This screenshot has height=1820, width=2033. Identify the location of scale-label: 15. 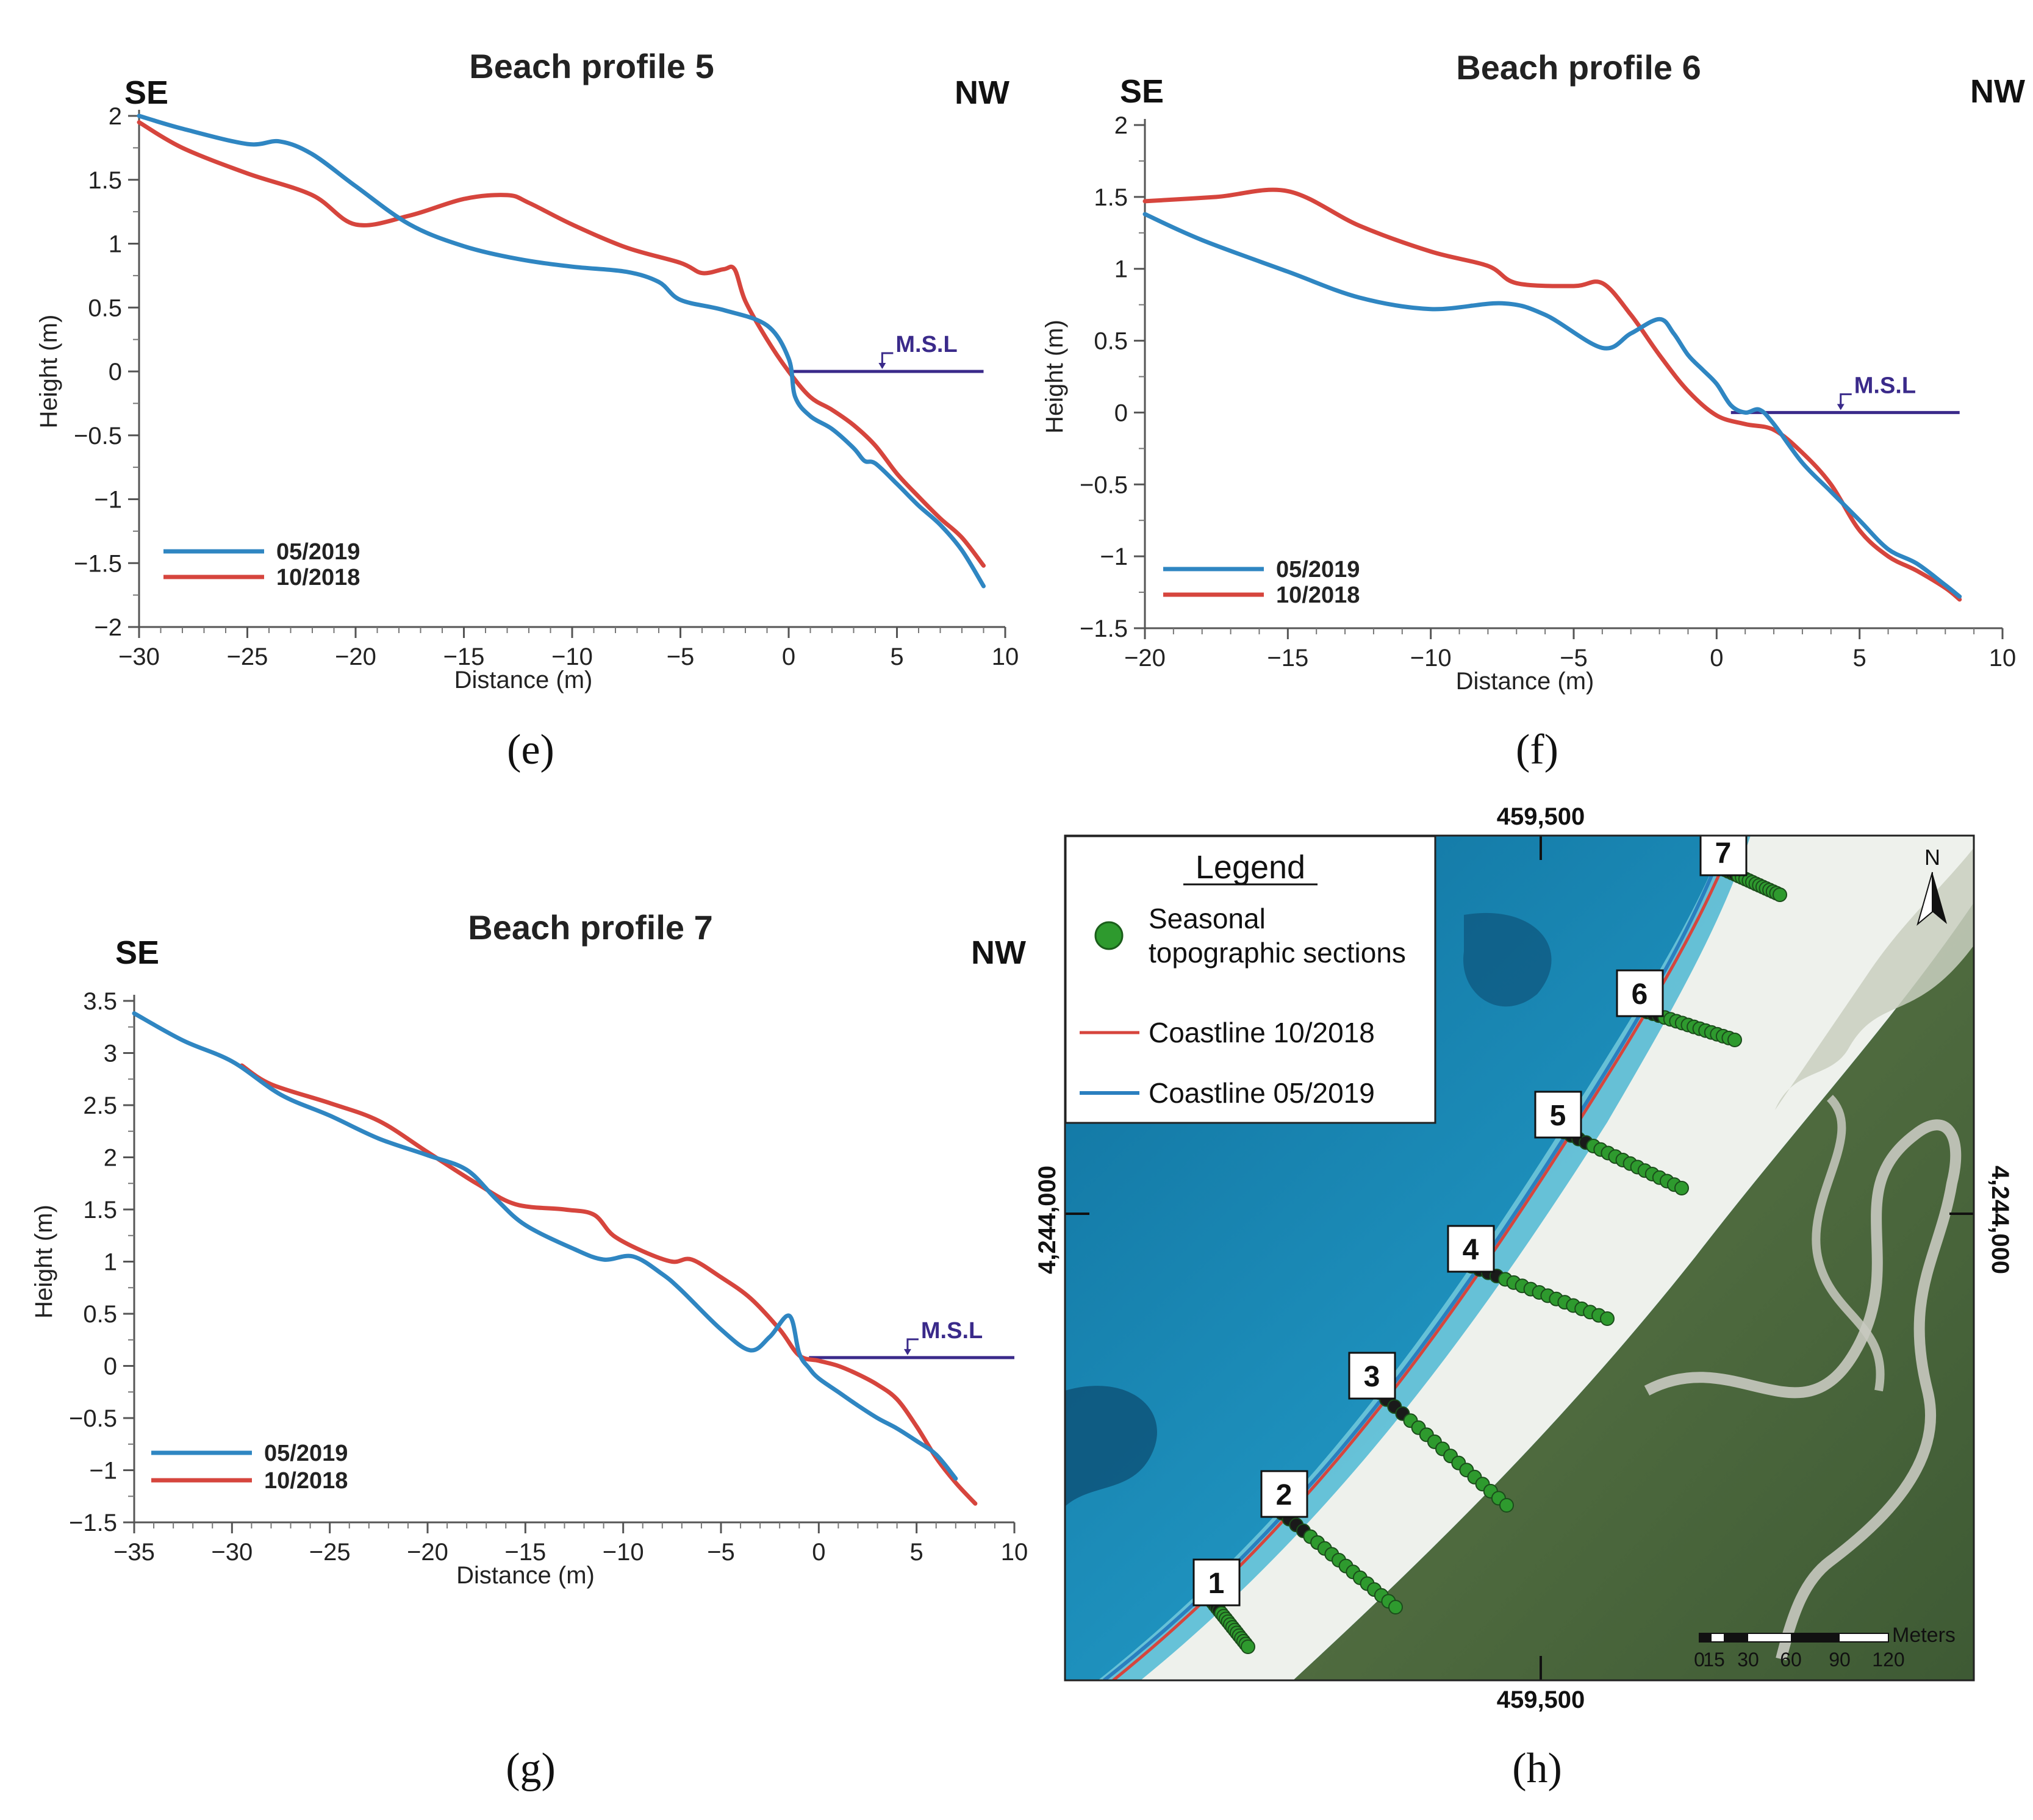
(1714, 1660).